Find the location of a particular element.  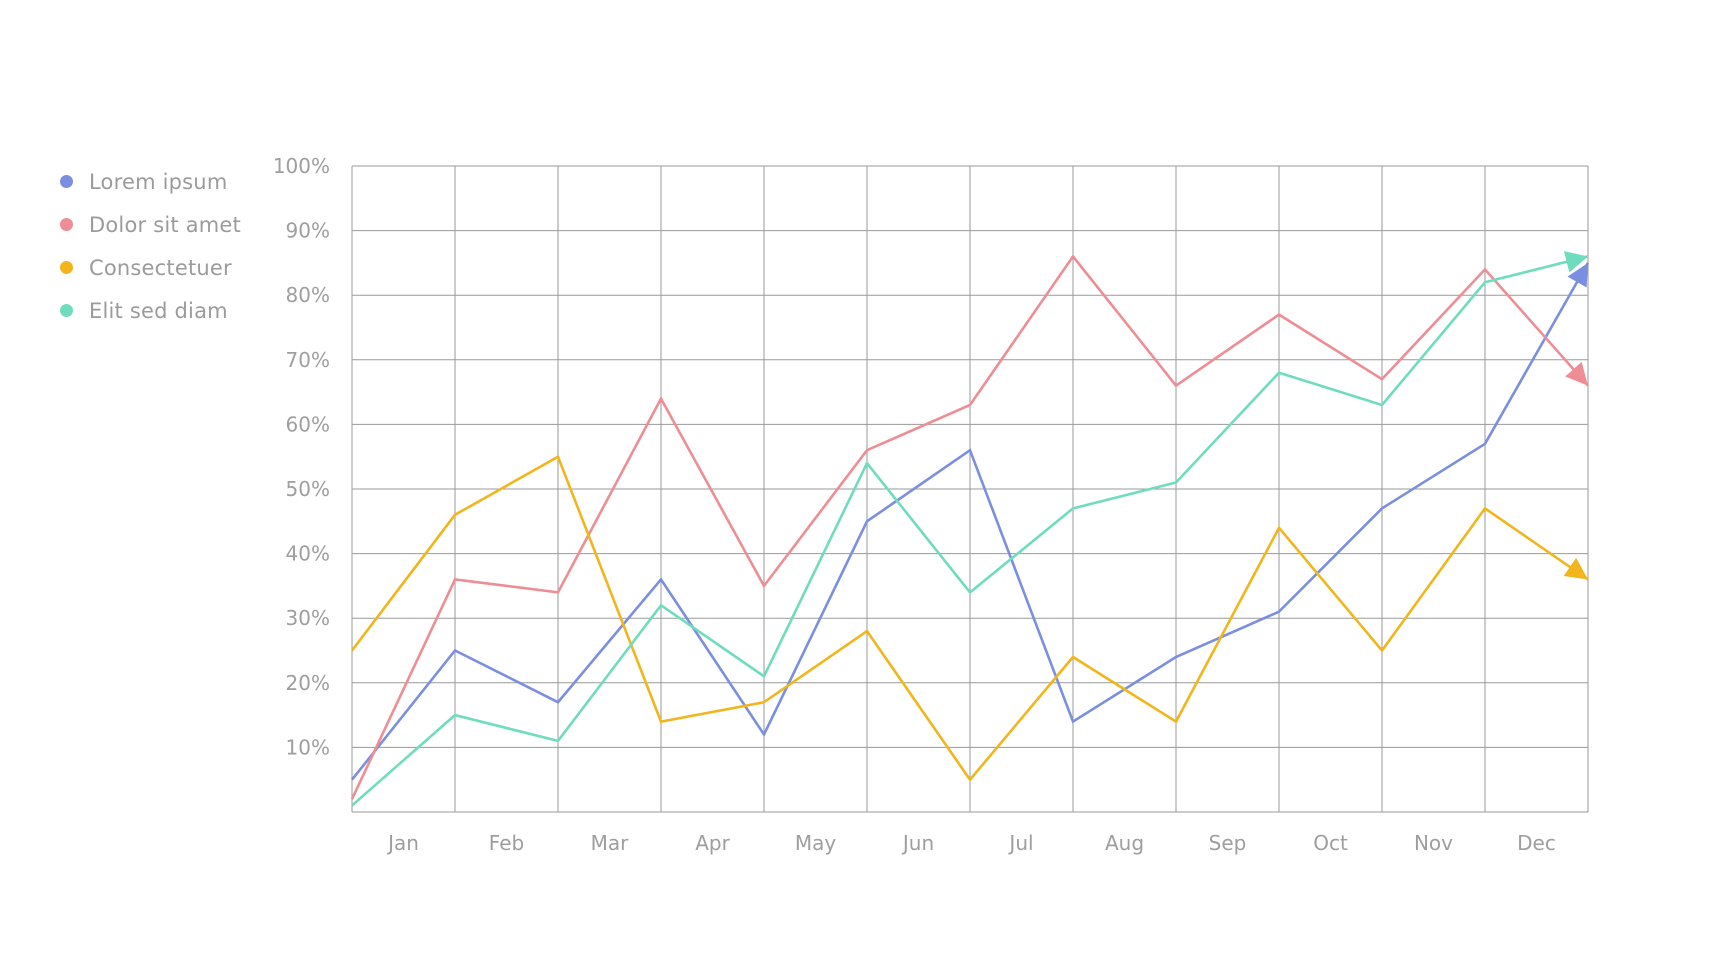

y-tick-label: 90% is located at coordinates (308, 231).